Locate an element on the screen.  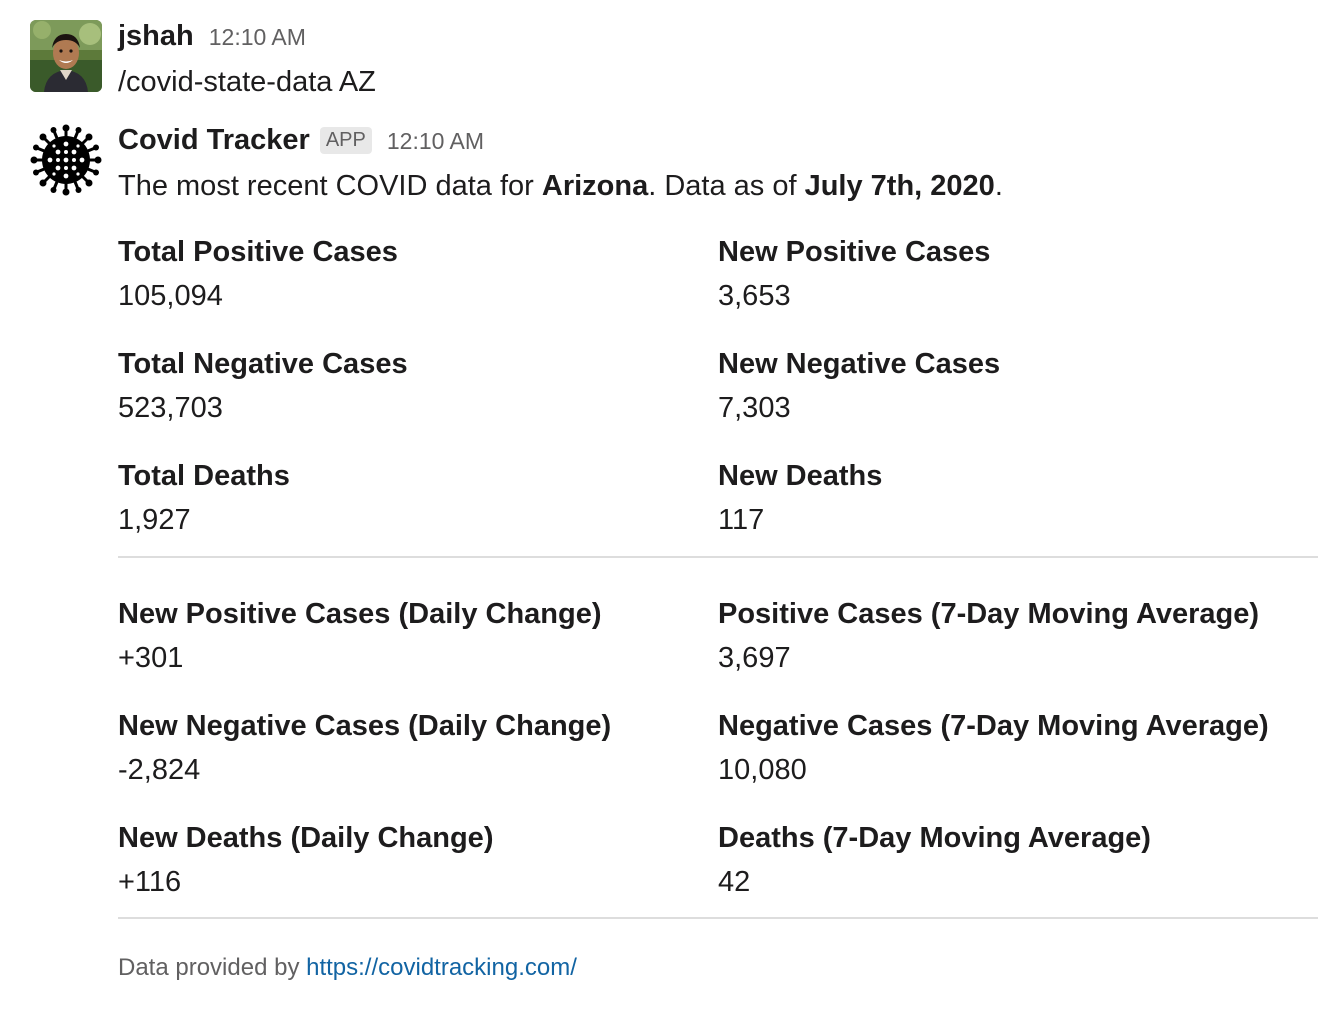
field-value: +301 is located at coordinates (151, 658).